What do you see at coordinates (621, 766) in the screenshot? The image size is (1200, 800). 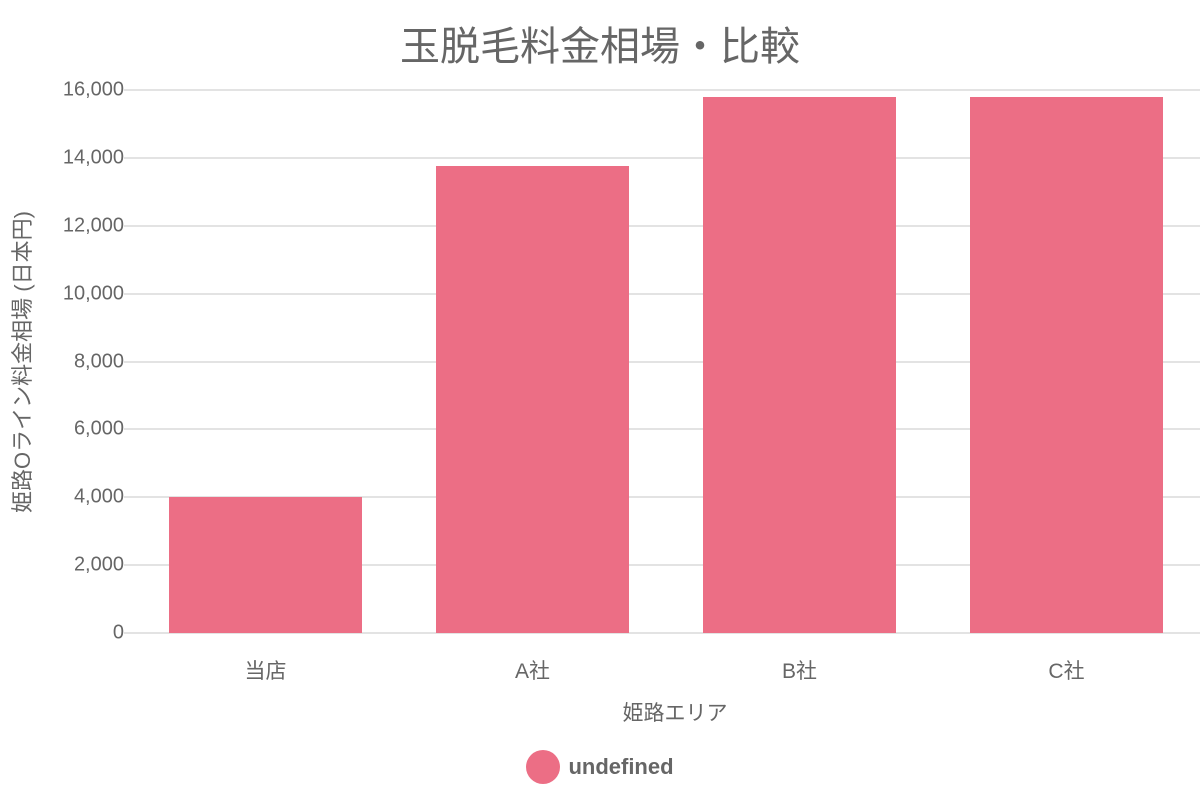 I see `legend-label: undefined` at bounding box center [621, 766].